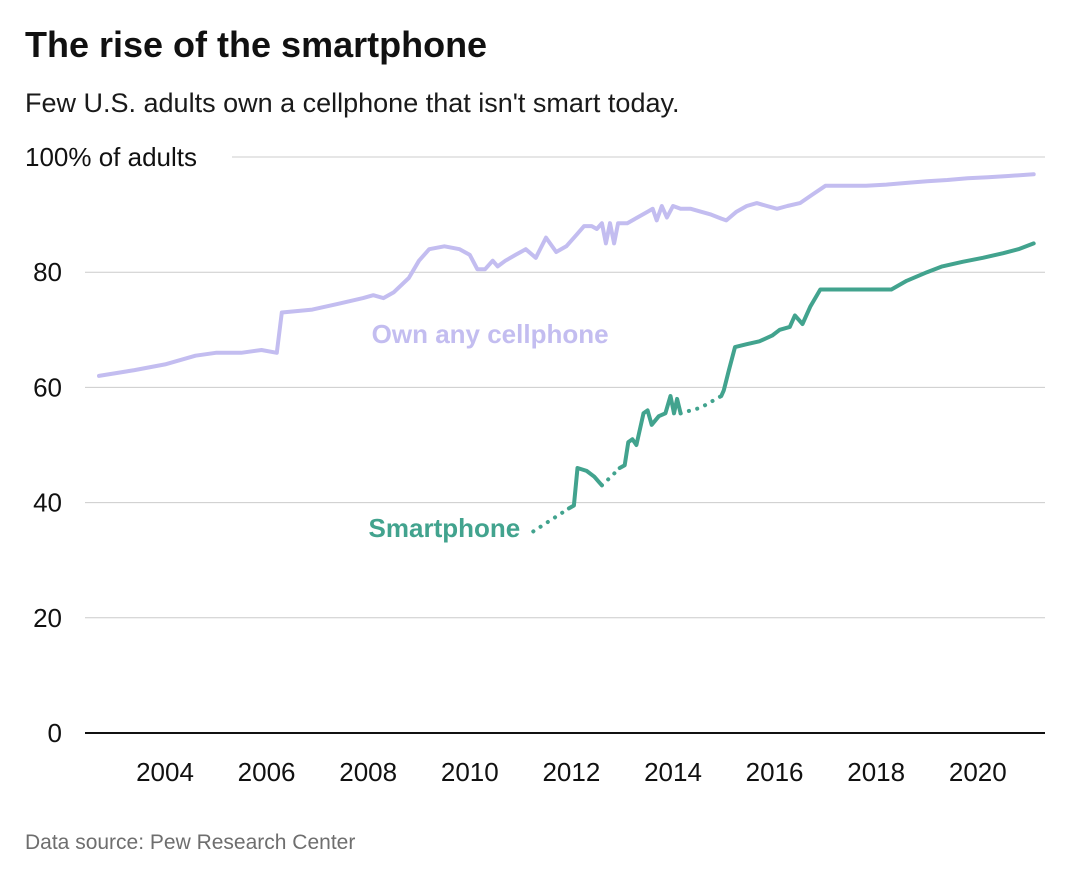 This screenshot has height=880, width=1080. What do you see at coordinates (47, 503) in the screenshot?
I see `y-tick-label-40: 40` at bounding box center [47, 503].